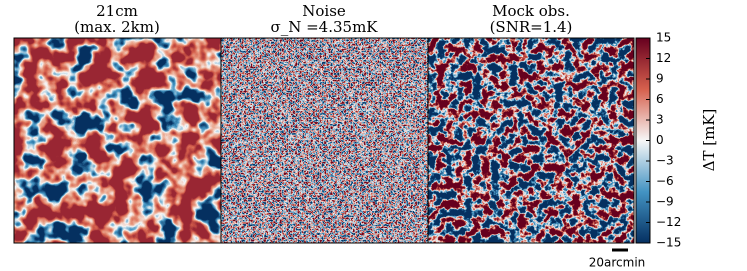  I want to click on tick-label: −9, so click(665, 202).